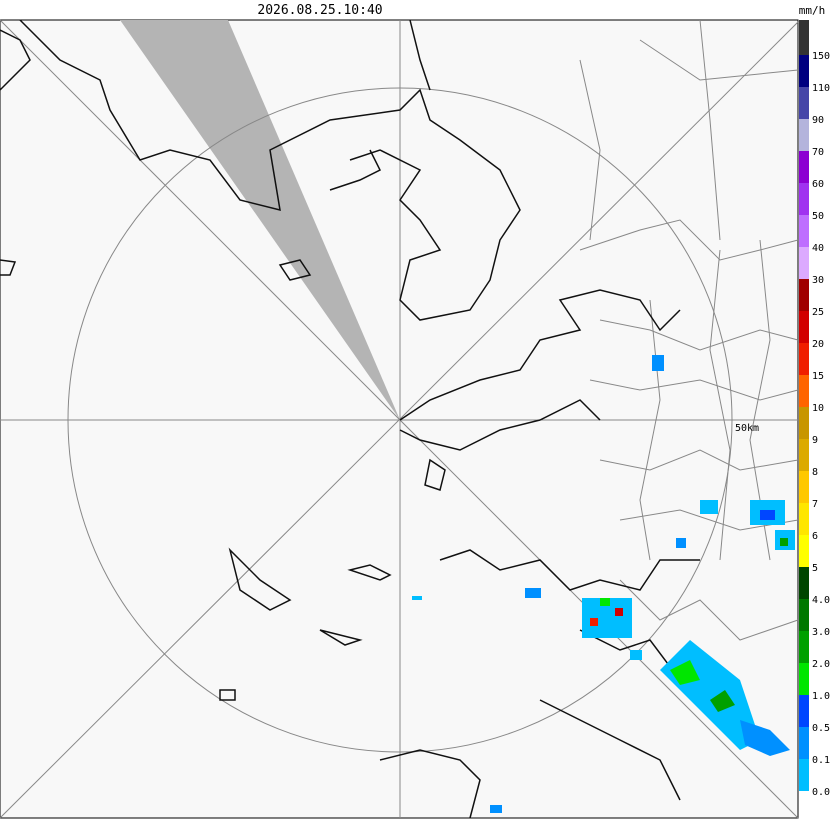 This screenshot has height=824, width=835. What do you see at coordinates (747, 428) in the screenshot?
I see `range-label: 50km` at bounding box center [747, 428].